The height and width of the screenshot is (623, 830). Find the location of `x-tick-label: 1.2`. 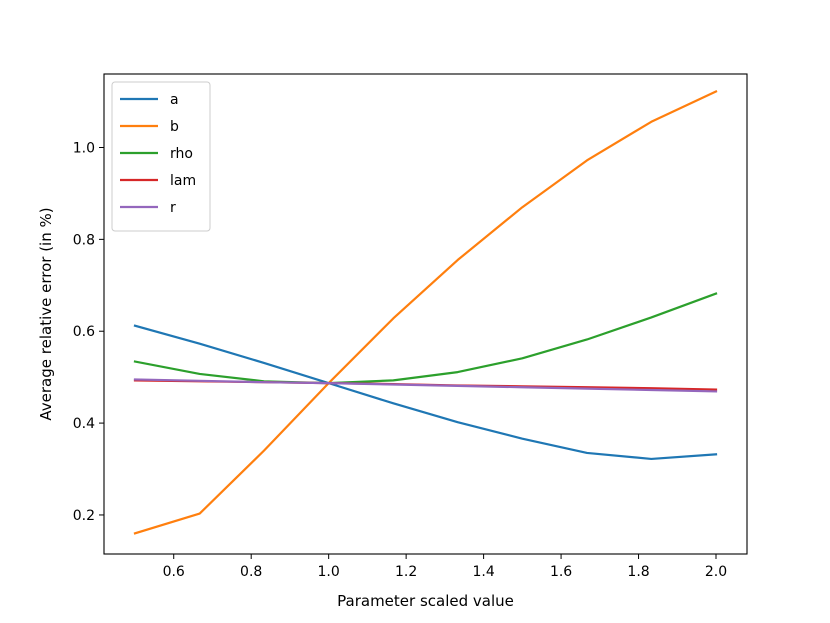

x-tick-label: 1.2 is located at coordinates (406, 572).